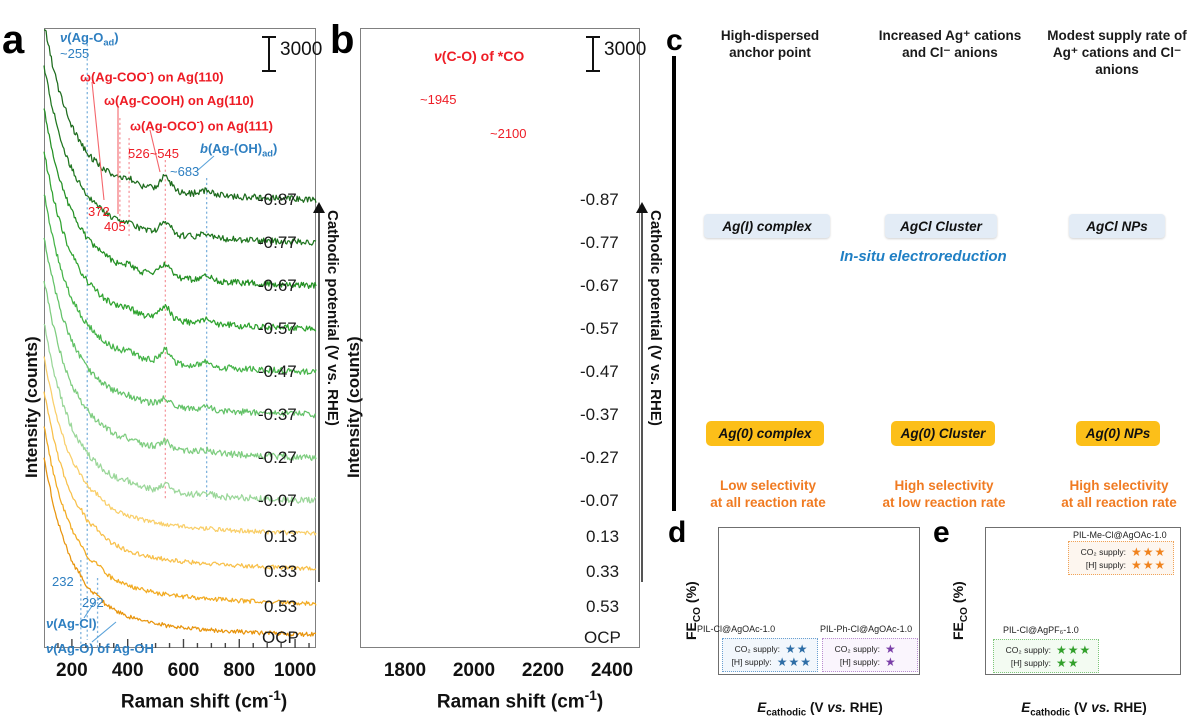 The height and width of the screenshot is (720, 1196). Describe the element at coordinates (100, 648) in the screenshot. I see `annotation-ag-o-agoh: ν(Ag-O) of Ag-OH` at that location.